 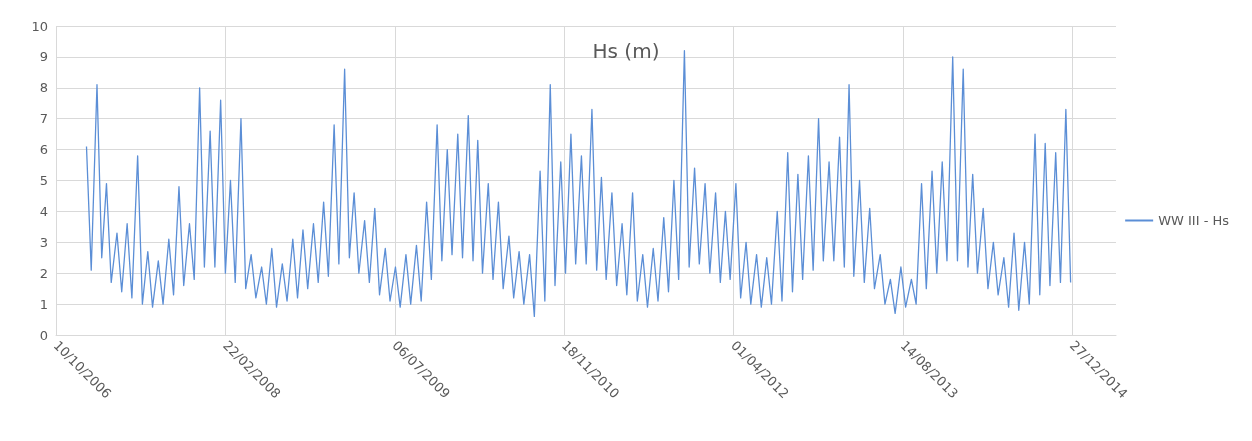 What do you see at coordinates (626, 51) in the screenshot?
I see `text: Hs (m)` at bounding box center [626, 51].